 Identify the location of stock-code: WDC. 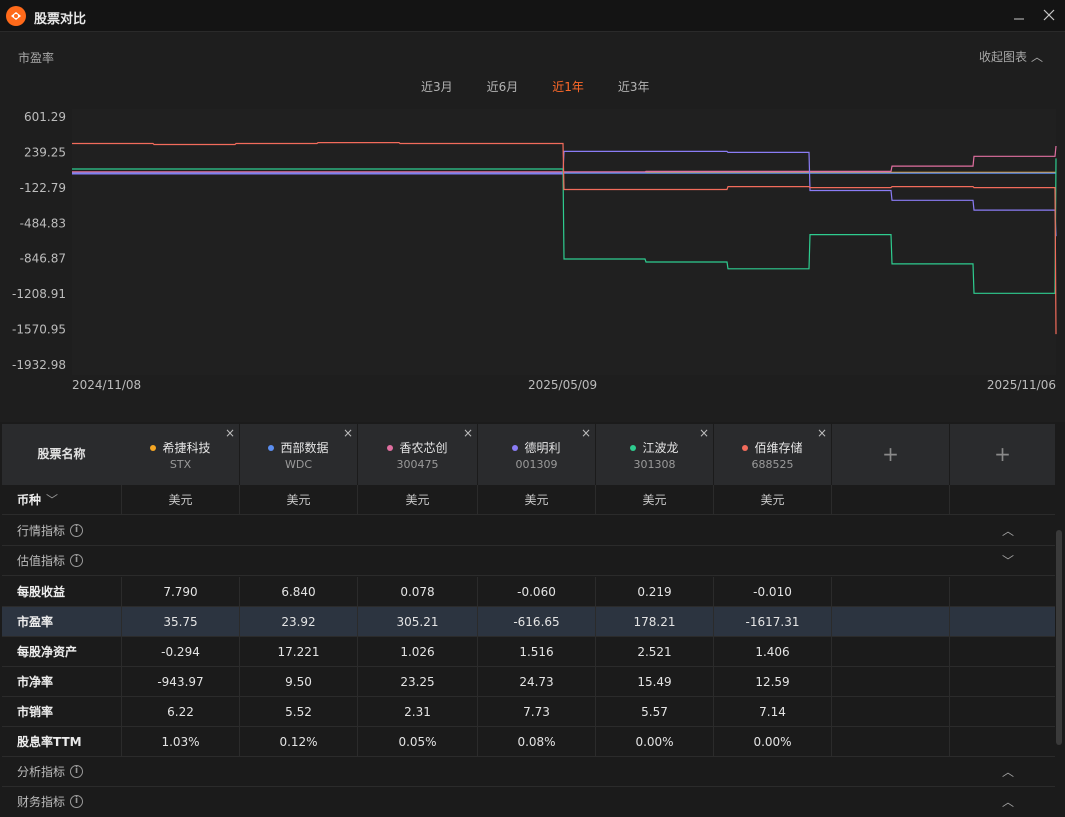
(298, 464).